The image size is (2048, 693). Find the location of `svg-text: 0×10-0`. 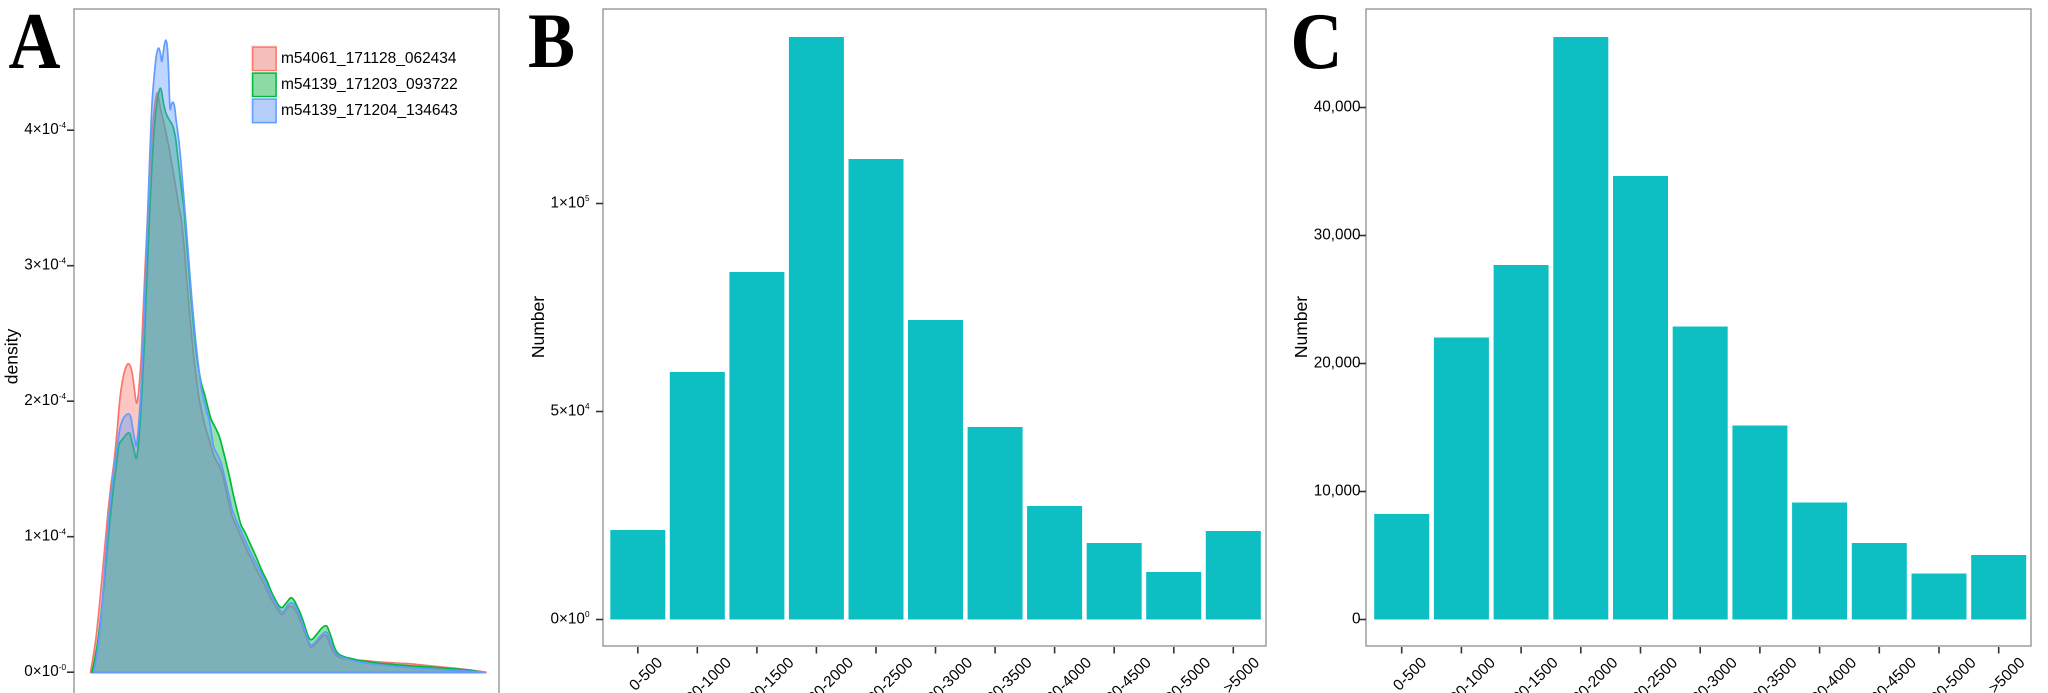

svg-text: 0×10-0 is located at coordinates (45, 671).